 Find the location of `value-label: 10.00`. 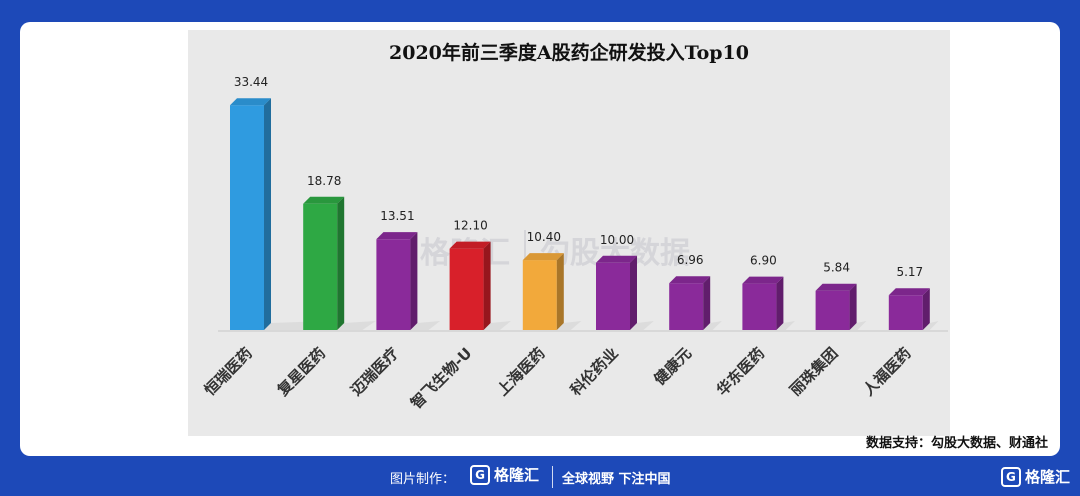

value-label: 10.00 is located at coordinates (617, 240).